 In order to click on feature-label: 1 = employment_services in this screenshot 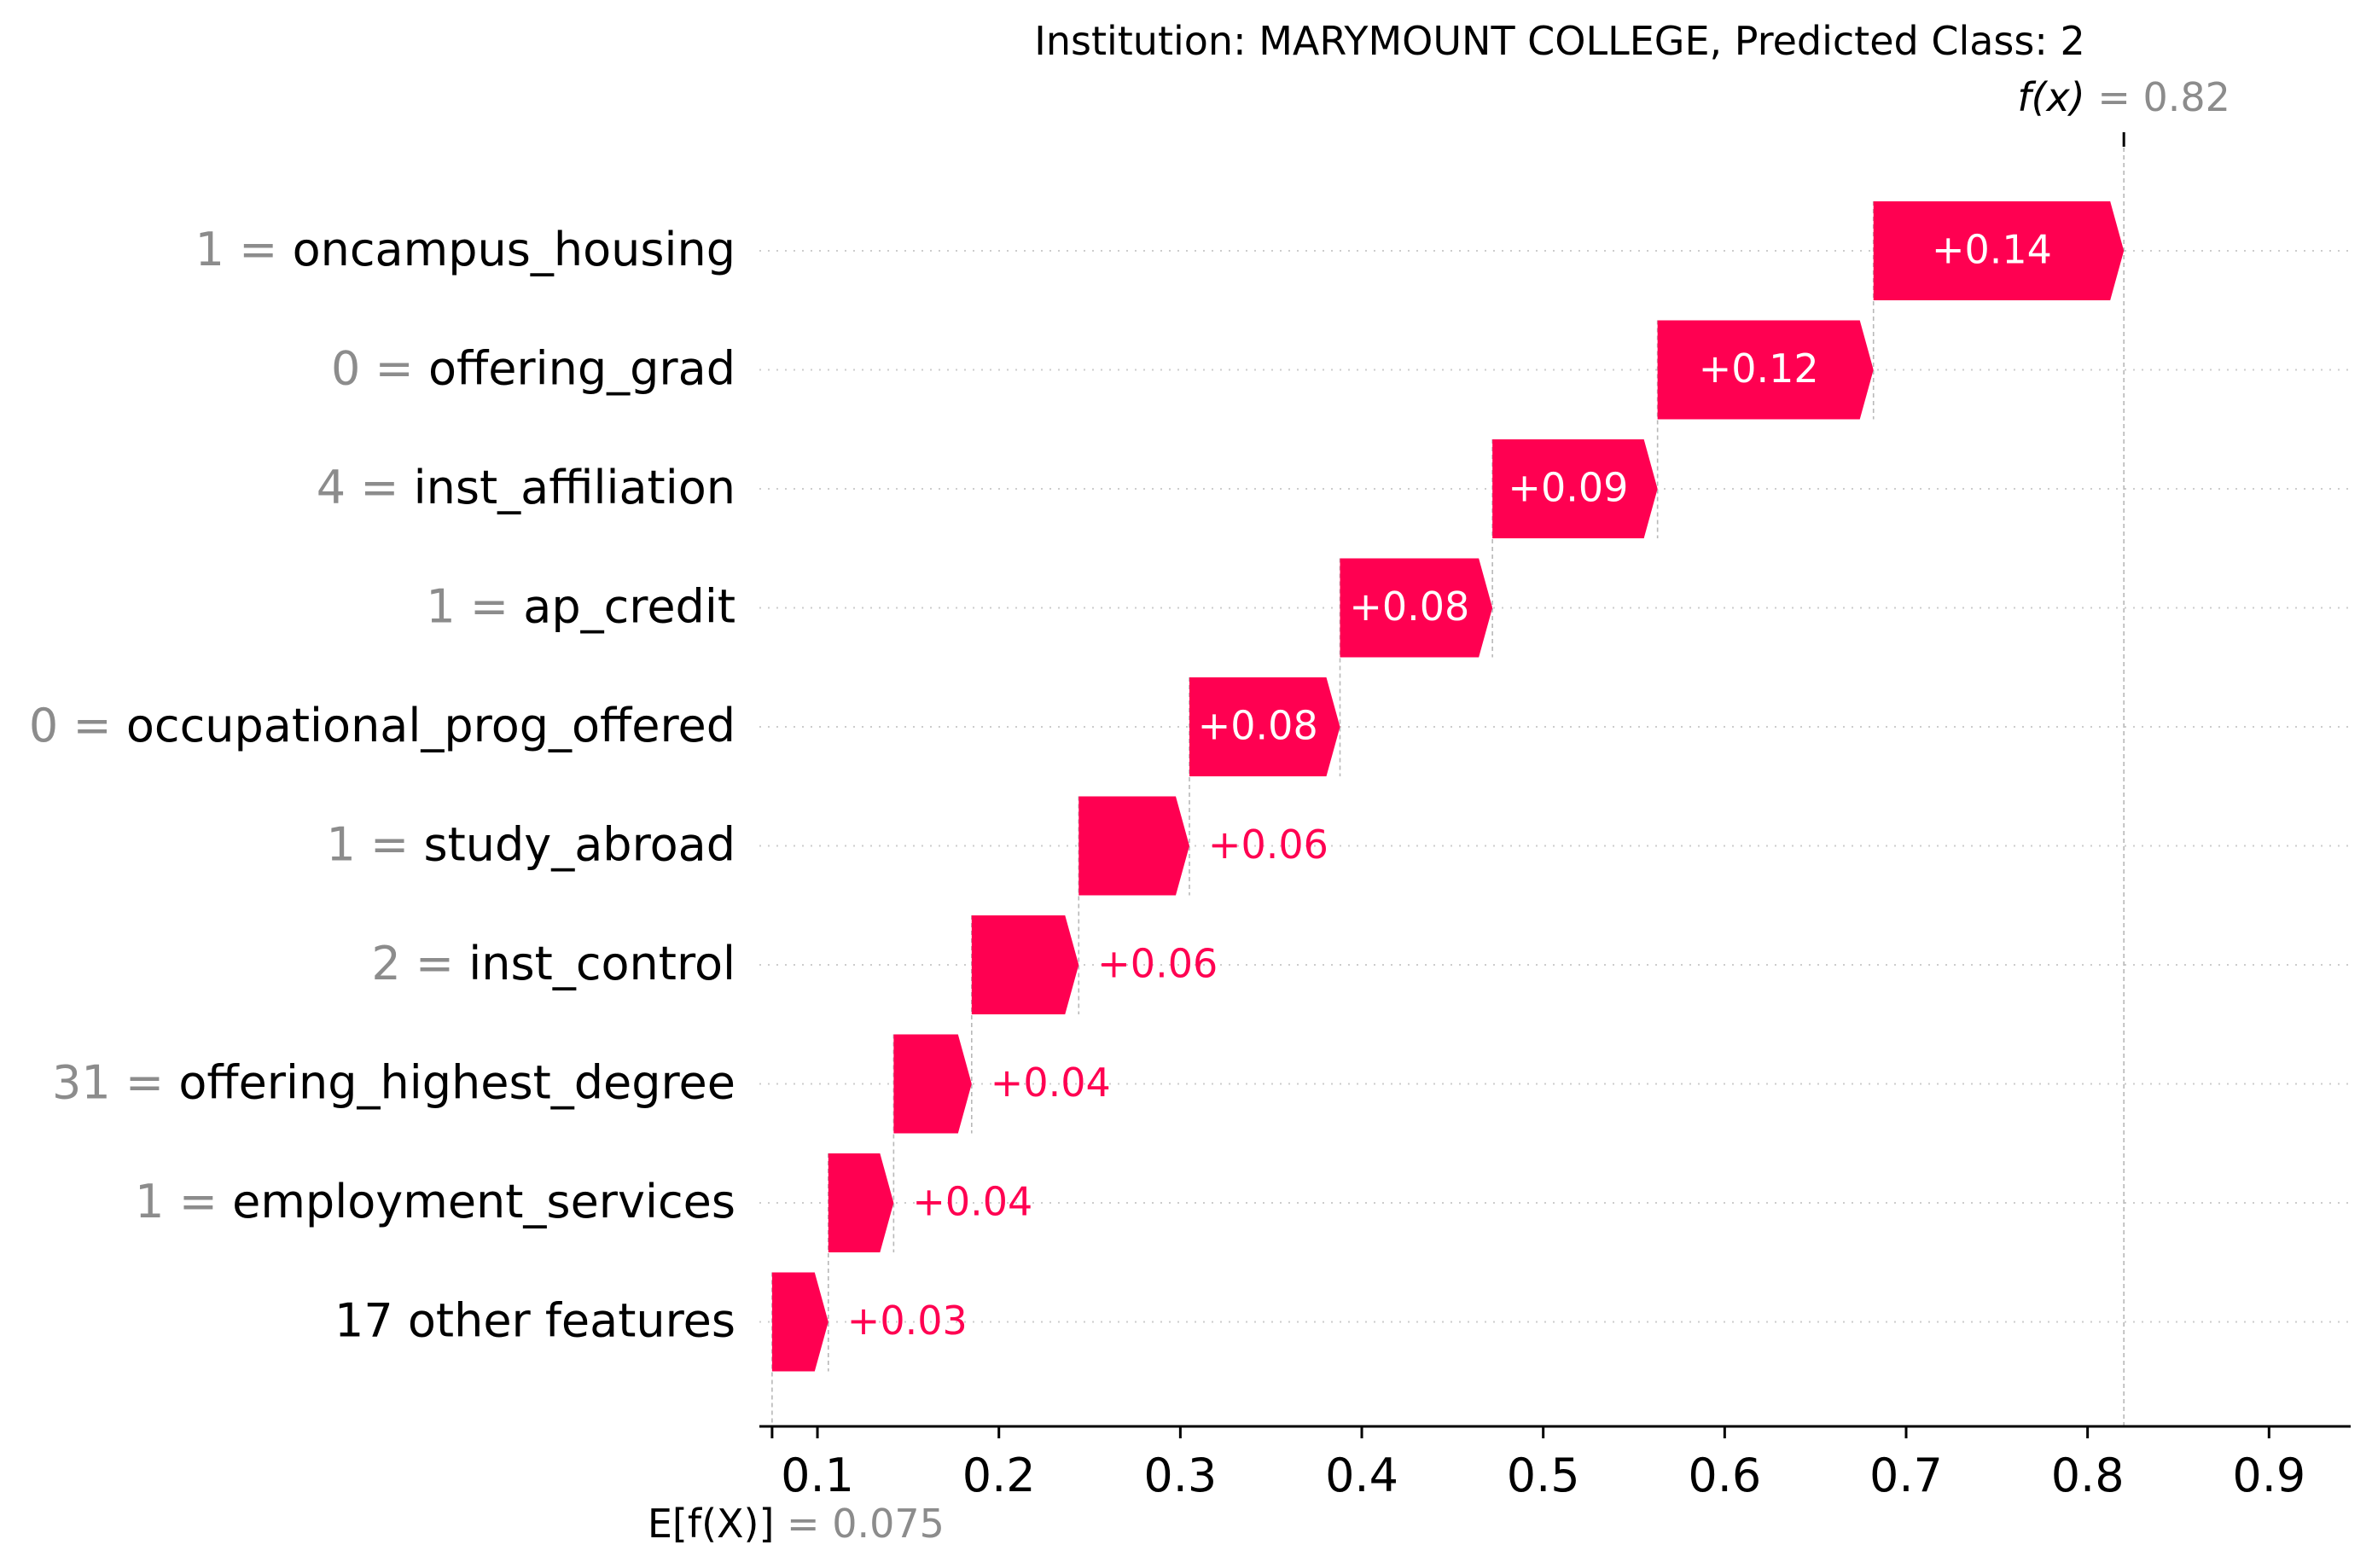, I will do `click(435, 1201)`.